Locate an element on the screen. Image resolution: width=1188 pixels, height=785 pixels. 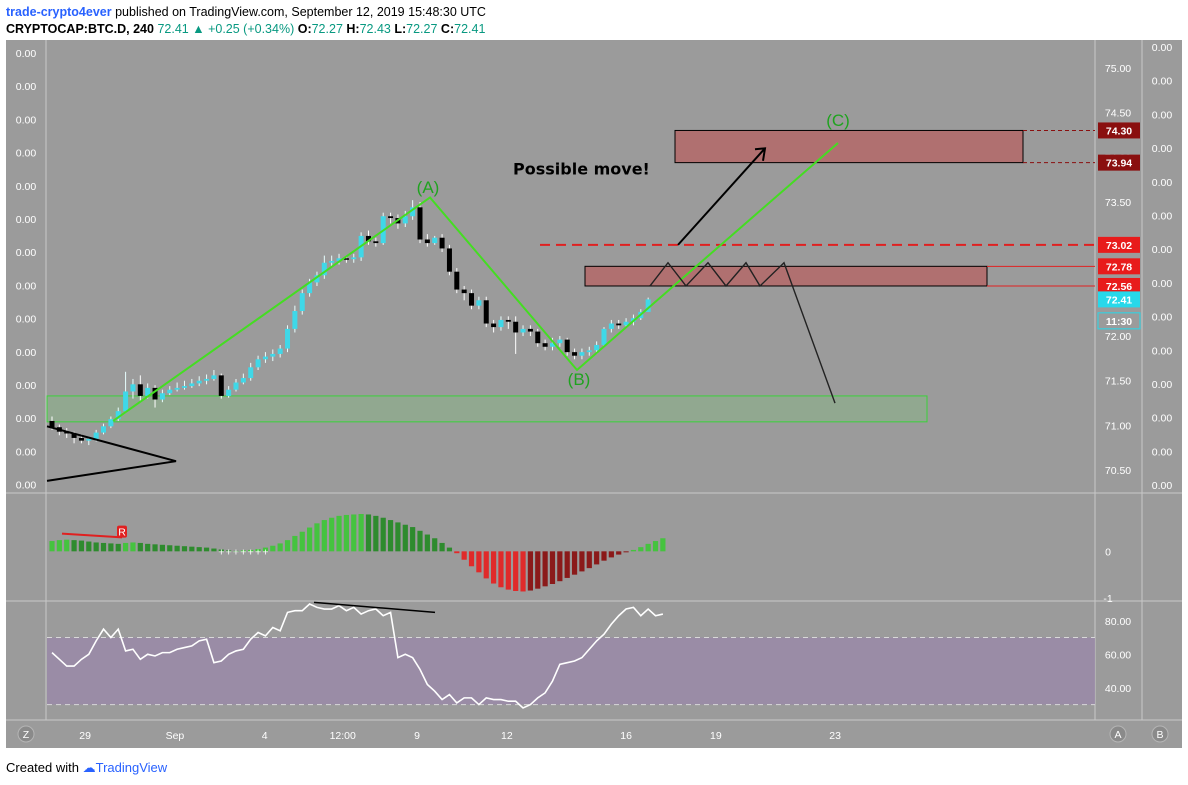
scale-b-button is located at coordinates (1160, 734).